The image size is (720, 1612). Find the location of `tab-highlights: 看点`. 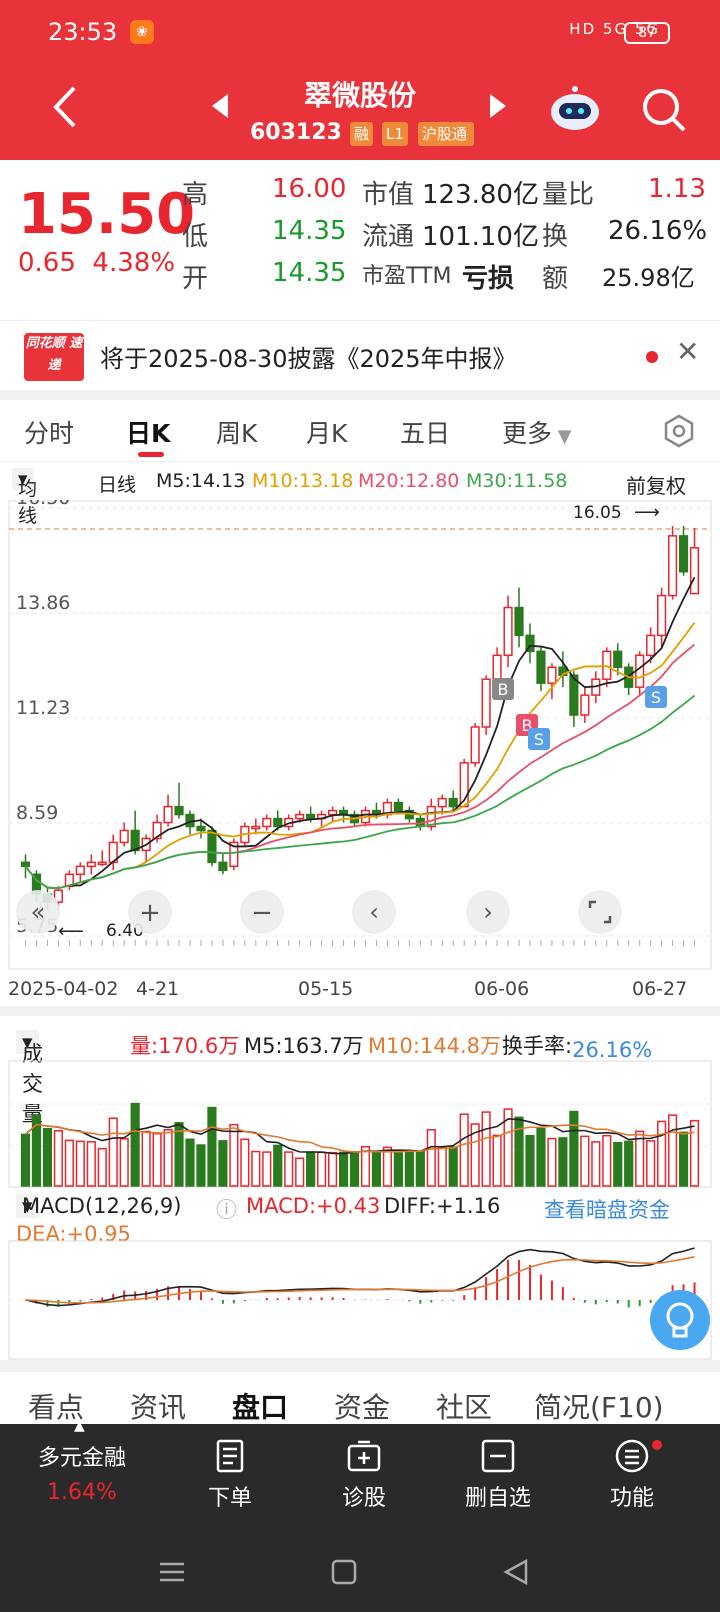

tab-highlights: 看点 is located at coordinates (56, 1407).